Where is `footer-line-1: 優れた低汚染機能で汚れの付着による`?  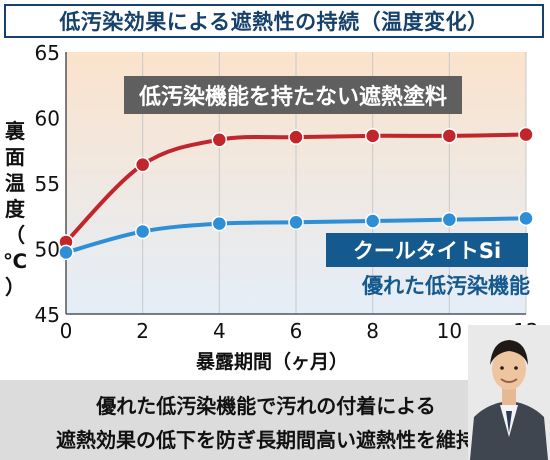 footer-line-1: 優れた低汚染機能で汚れの付着による is located at coordinates (266, 406).